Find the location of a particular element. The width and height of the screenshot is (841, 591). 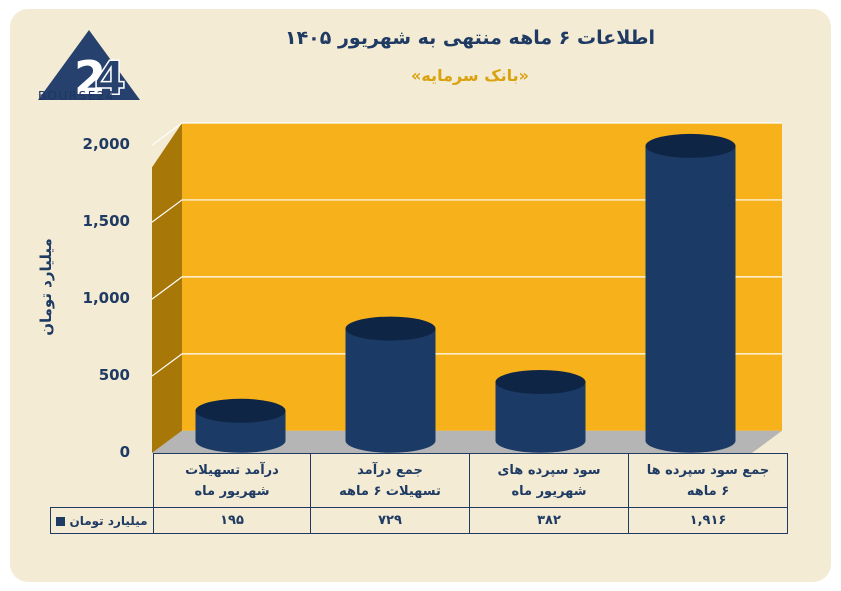

value-label-4: ۱,۹۱۶ is located at coordinates (708, 520).